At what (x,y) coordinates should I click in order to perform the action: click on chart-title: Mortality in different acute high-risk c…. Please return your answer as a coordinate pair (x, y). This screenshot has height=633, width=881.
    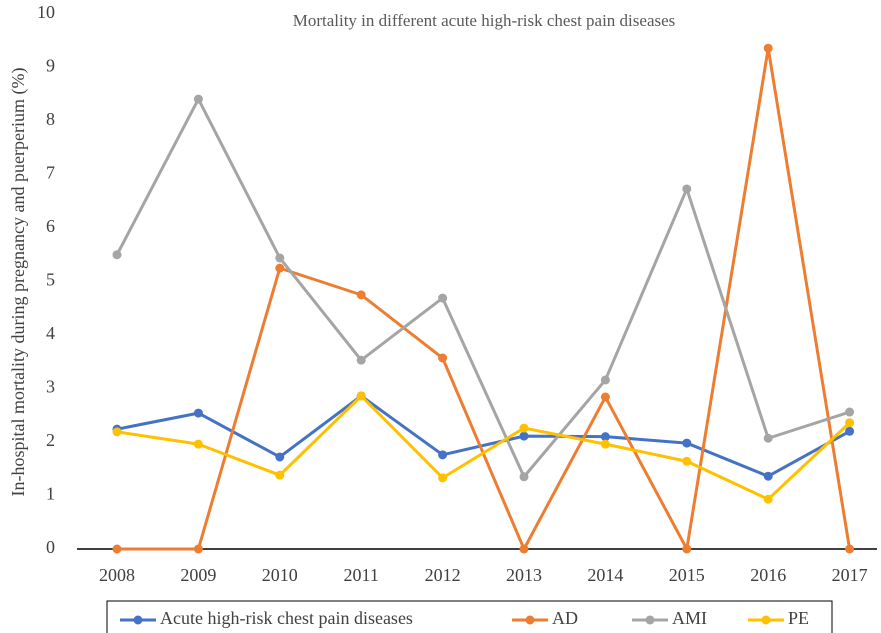
    Looking at the image, I should click on (484, 20).